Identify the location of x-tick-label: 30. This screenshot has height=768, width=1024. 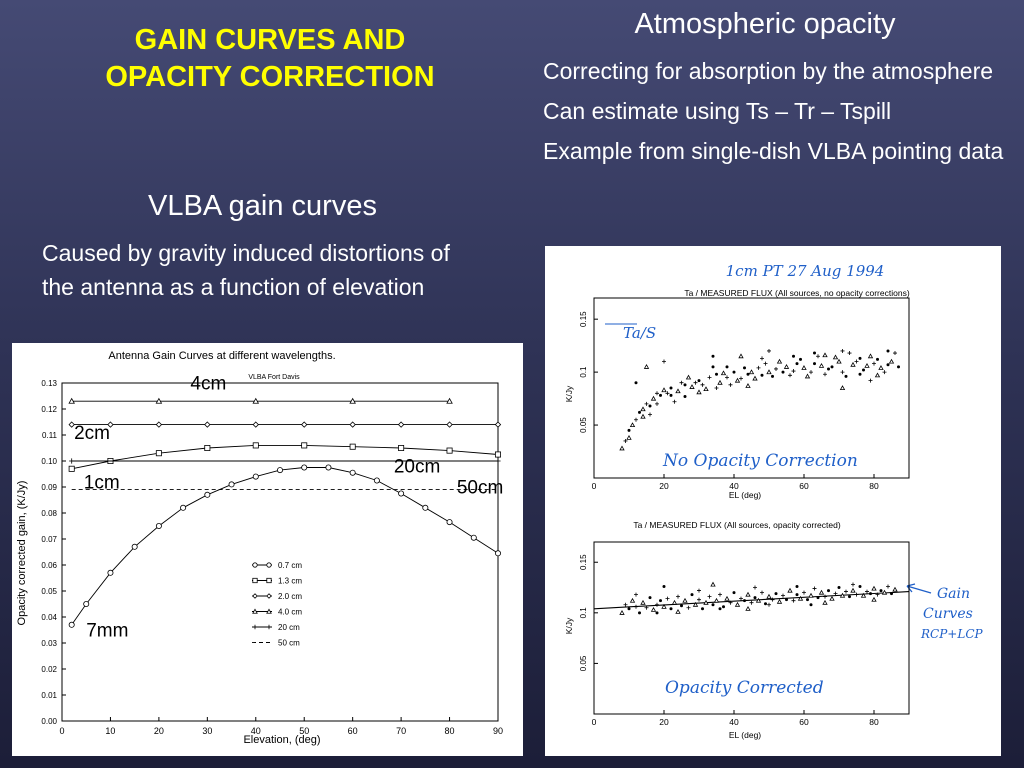
(207, 731).